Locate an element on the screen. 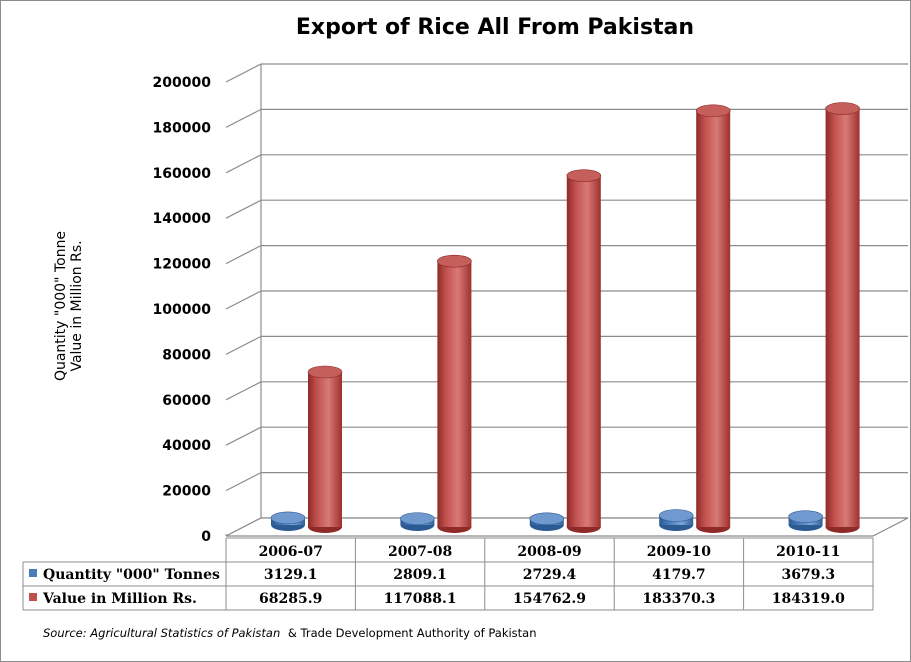 The image size is (911, 662). data-label: 117088.1 is located at coordinates (420, 599).